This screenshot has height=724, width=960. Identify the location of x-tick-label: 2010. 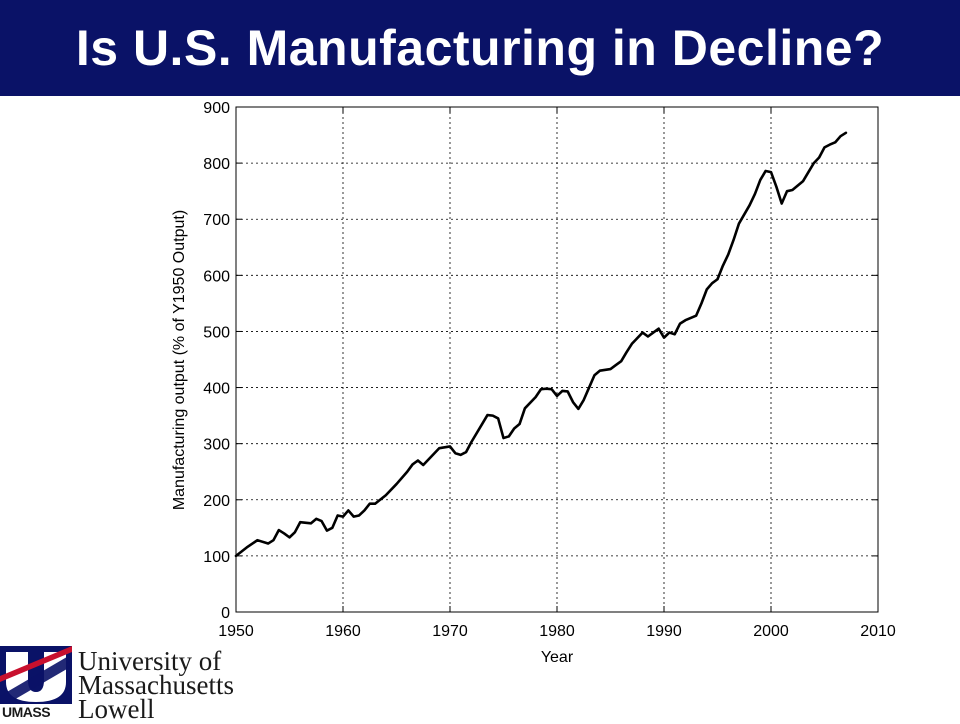
(878, 631).